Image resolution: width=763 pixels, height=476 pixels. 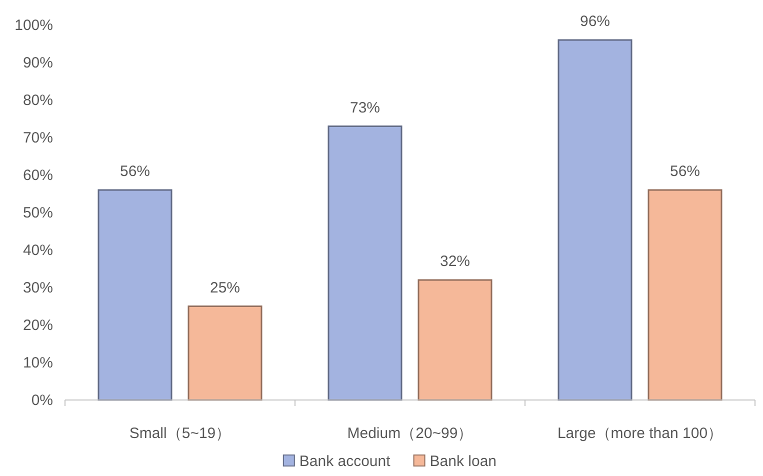 I want to click on x-tick-label: Large（more than 100）, so click(x=640, y=433).